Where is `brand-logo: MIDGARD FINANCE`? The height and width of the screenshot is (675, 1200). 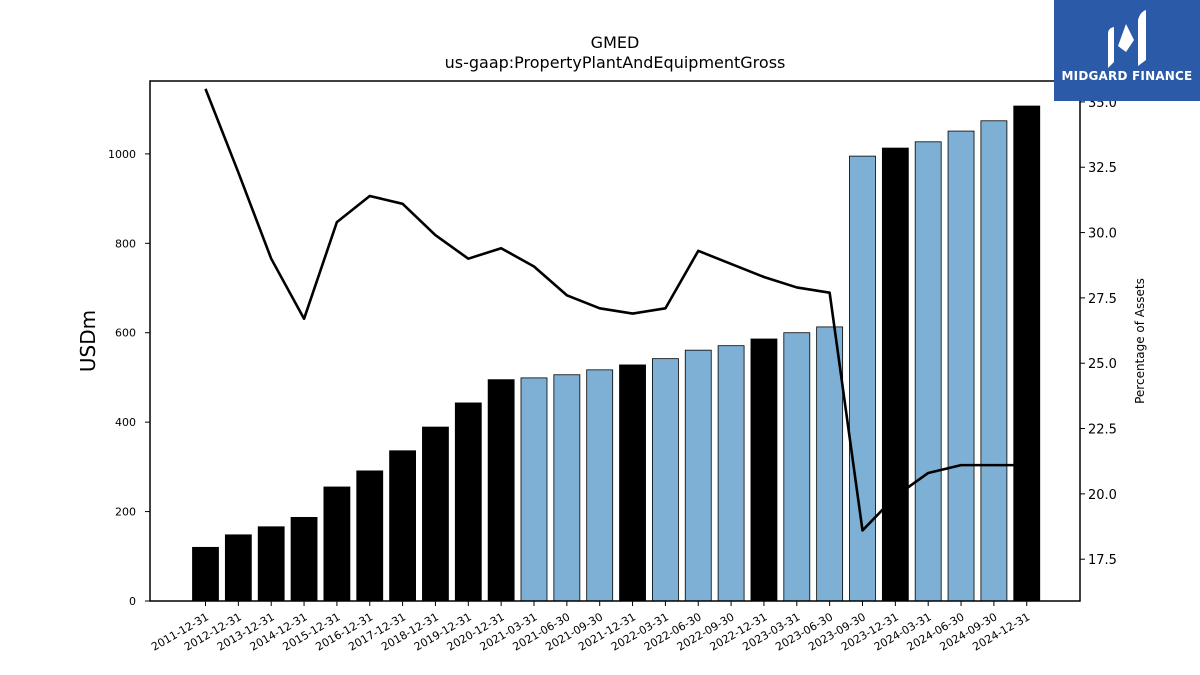
brand-logo: MIDGARD FINANCE is located at coordinates (1127, 50).